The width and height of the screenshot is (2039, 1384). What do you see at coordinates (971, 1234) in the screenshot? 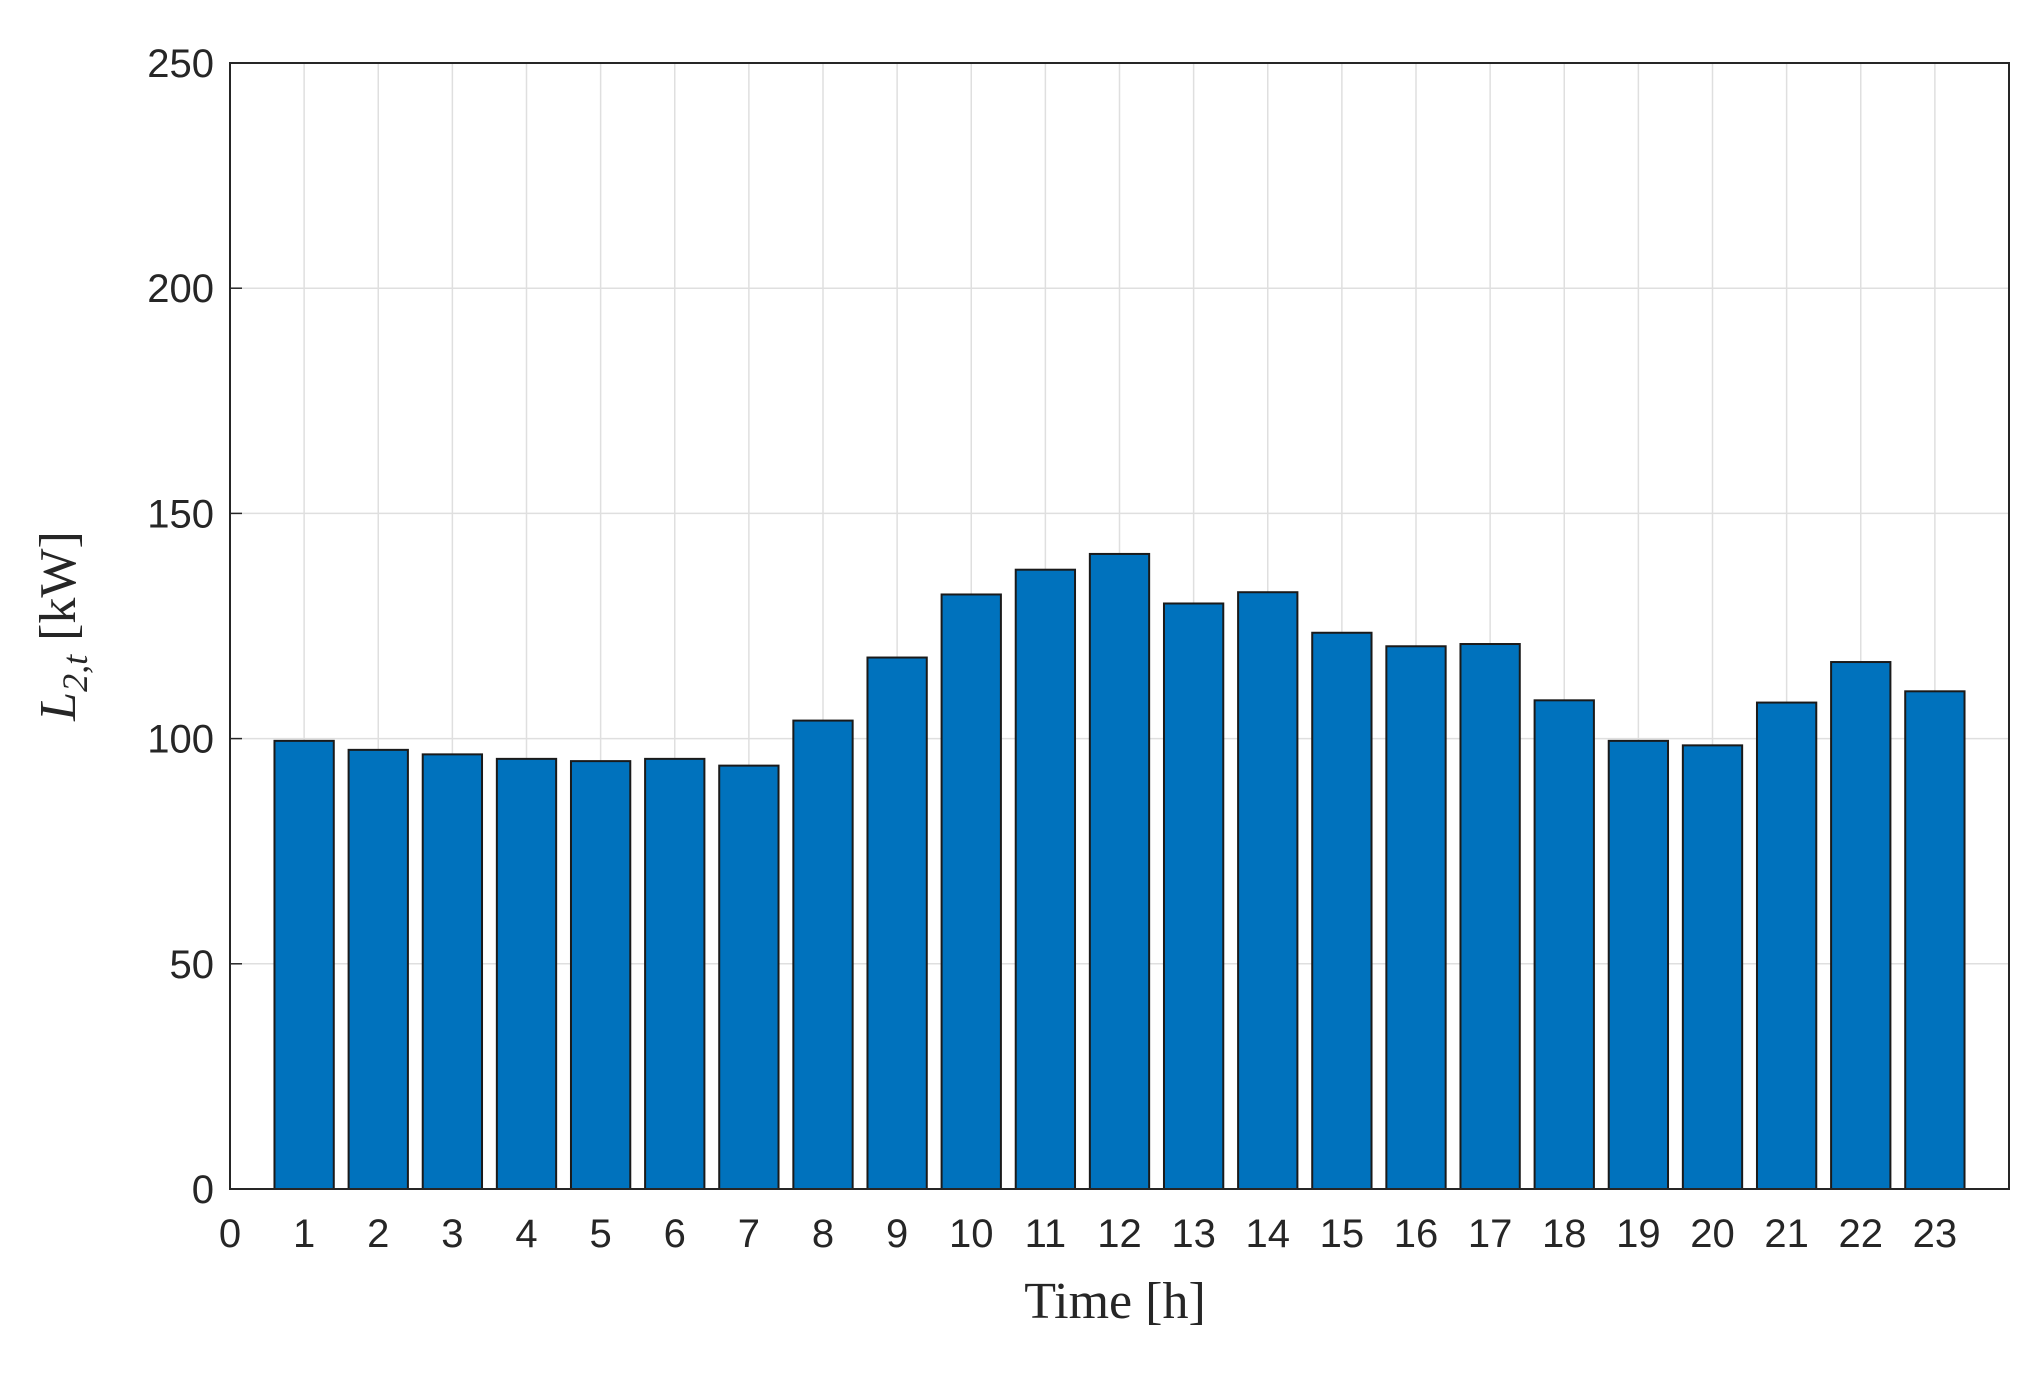
I see `x-tick-label: 10` at bounding box center [971, 1234].